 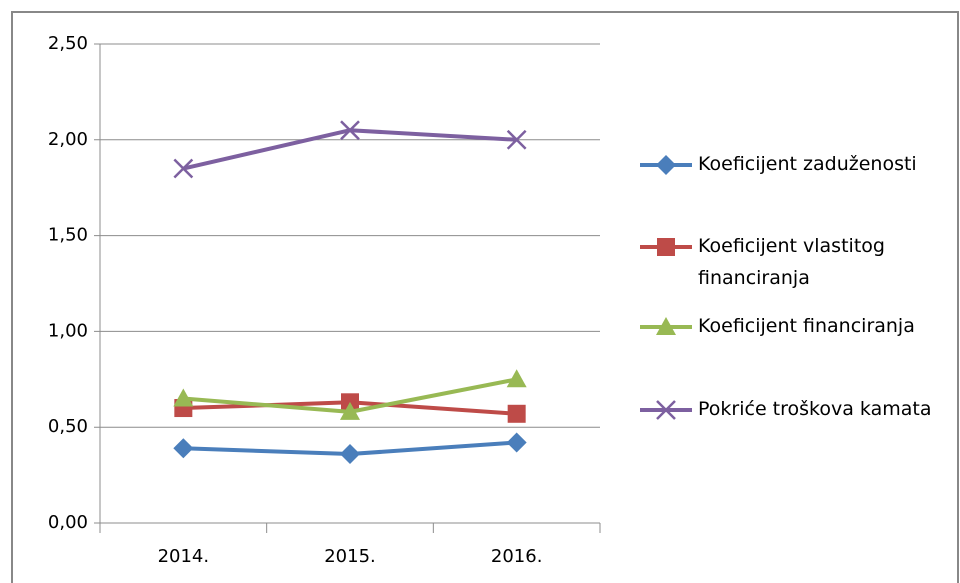 What do you see at coordinates (68, 522) in the screenshot?
I see `y-tick-label: 0,00` at bounding box center [68, 522].